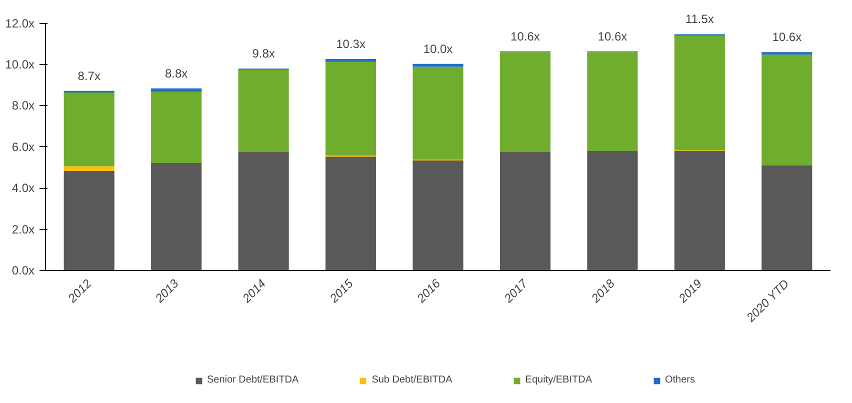 This screenshot has height=403, width=852. What do you see at coordinates (20, 23) in the screenshot?
I see `y-tick-label: 12.0x` at bounding box center [20, 23].